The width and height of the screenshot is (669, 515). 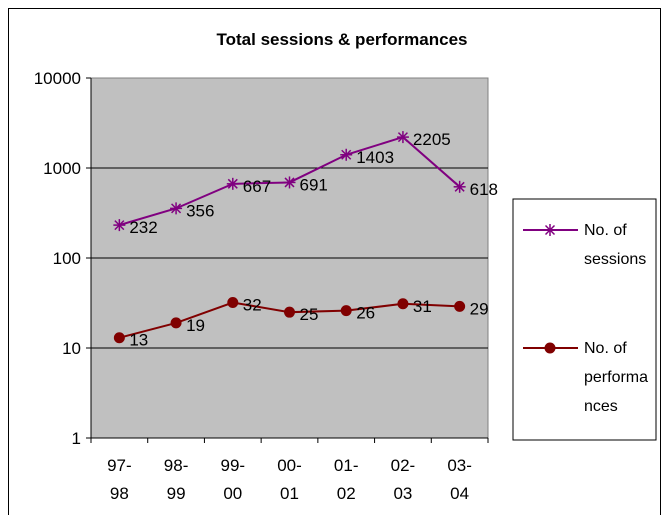 What do you see at coordinates (200, 210) in the screenshot?
I see `series-0-data-label: 356` at bounding box center [200, 210].